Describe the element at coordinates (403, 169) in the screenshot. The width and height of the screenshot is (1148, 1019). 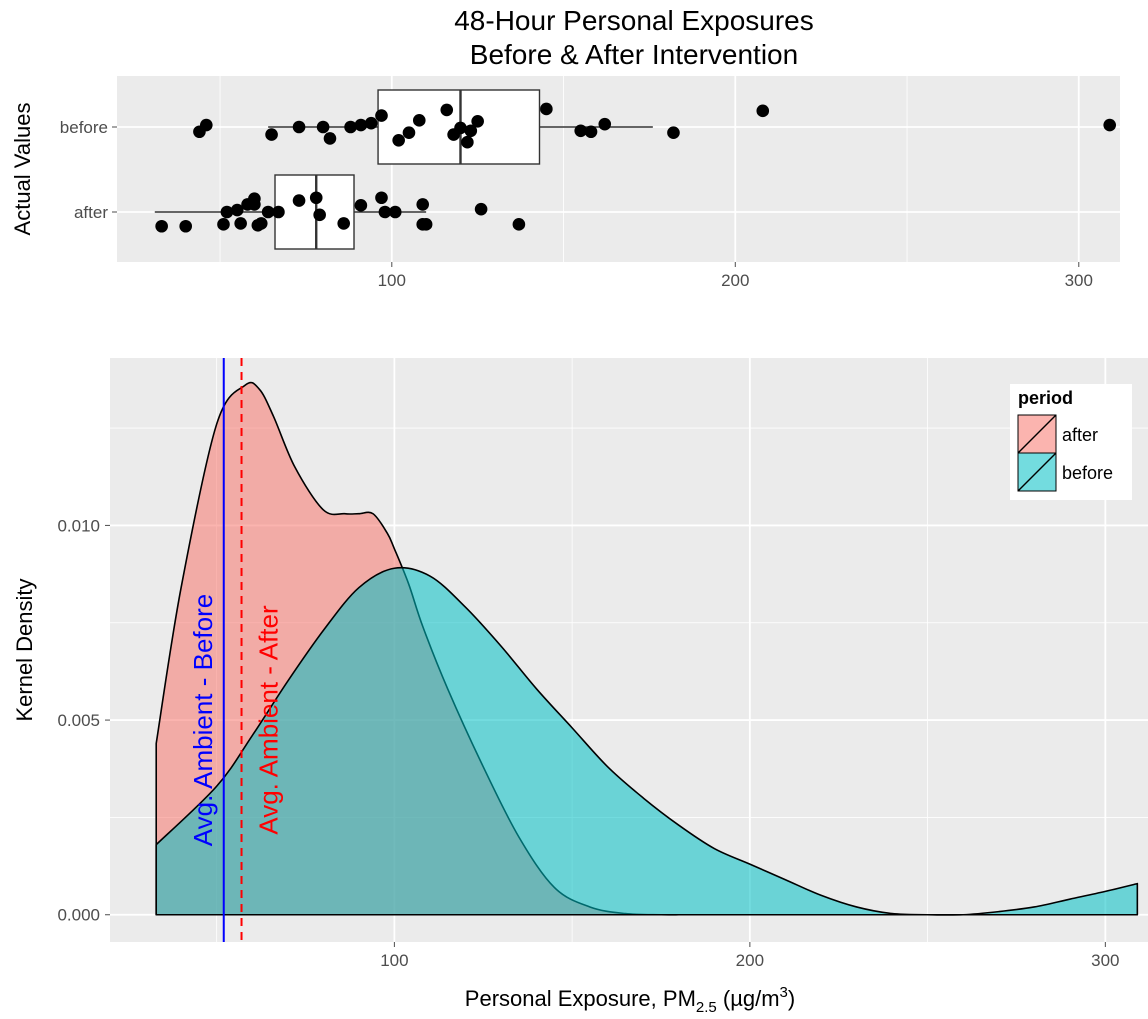
I see `boxplot-boxes` at that location.